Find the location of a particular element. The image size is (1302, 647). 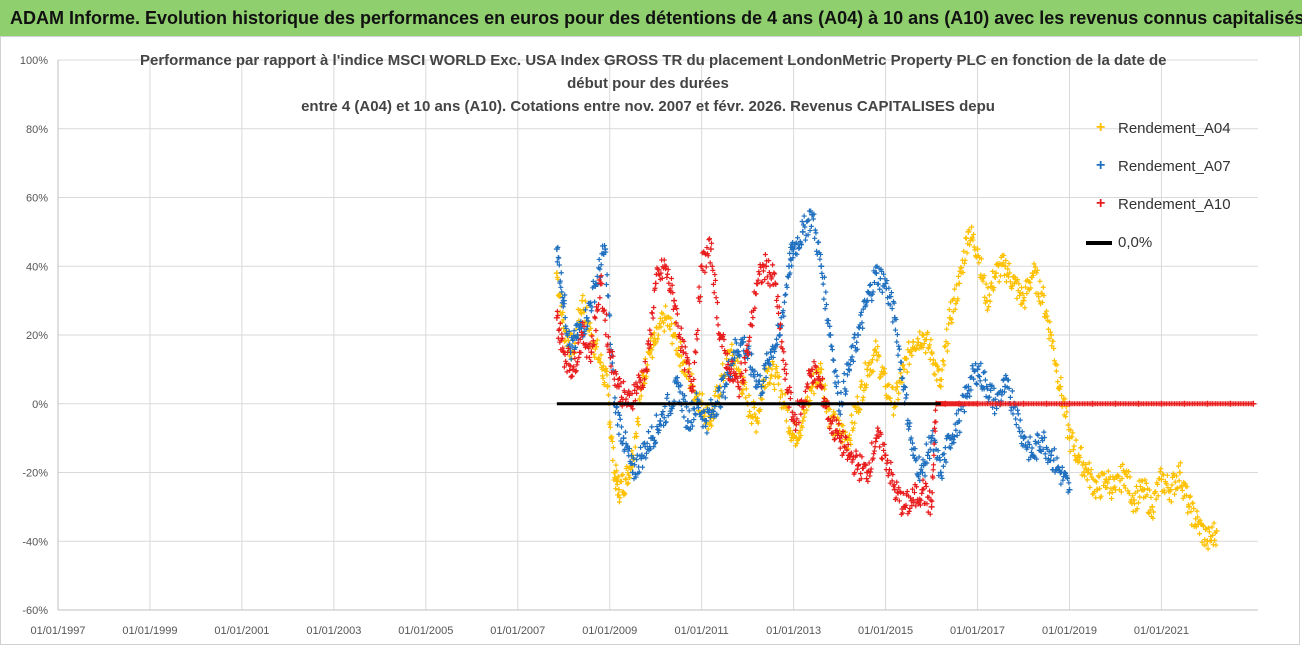

x-tick-label: 01/01/2011 is located at coordinates (702, 631).